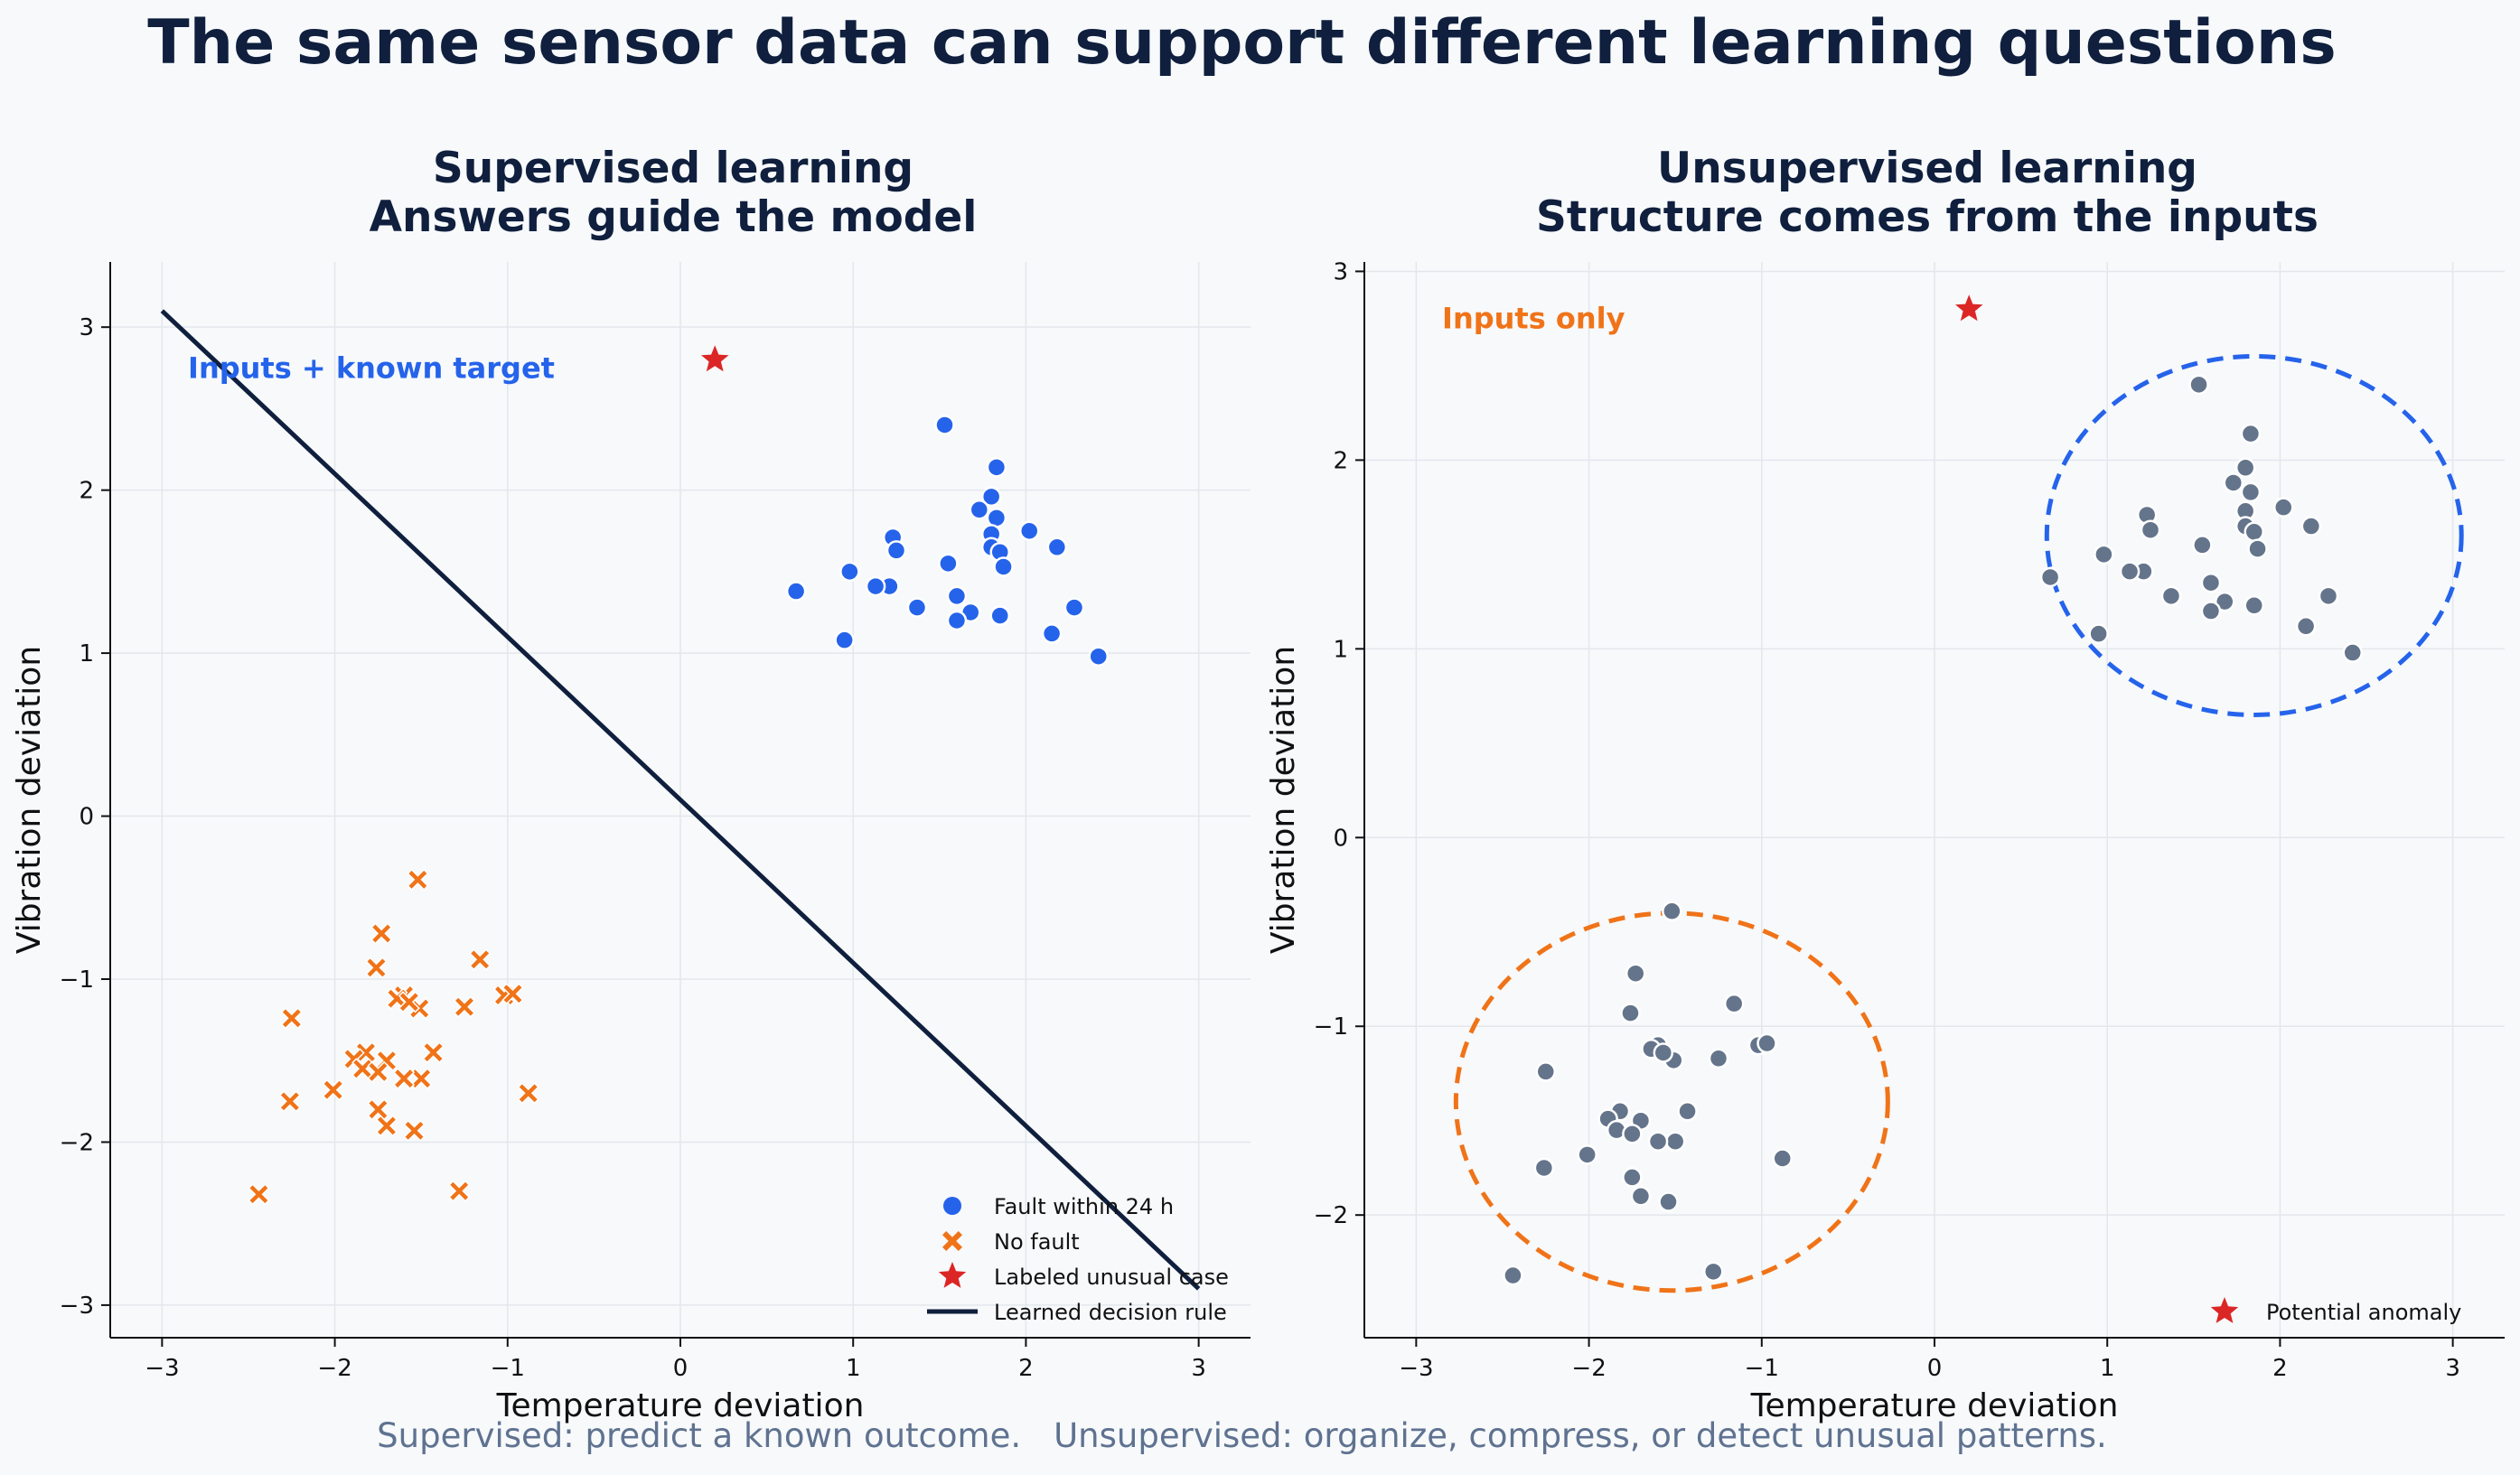  Describe the element at coordinates (1037, 1242) in the screenshot. I see `legend-label: No fault` at that location.